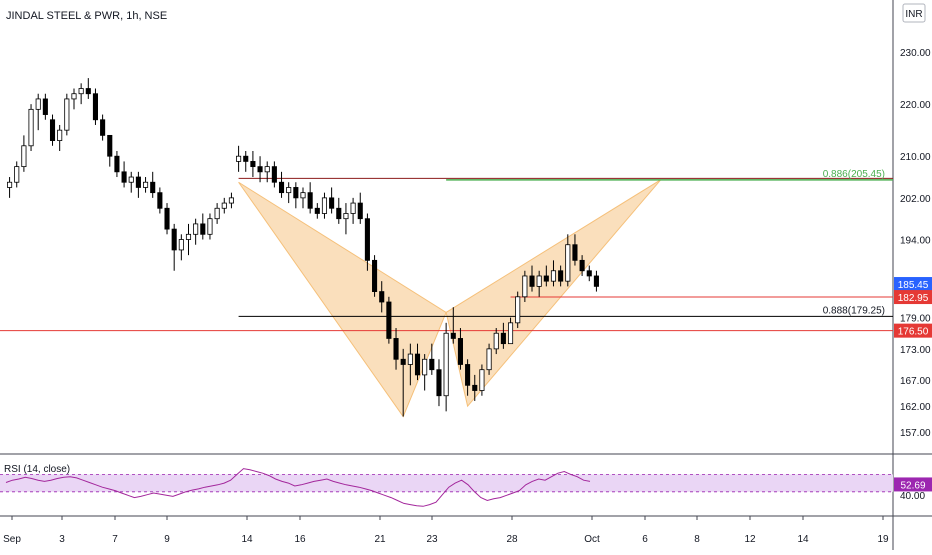  I want to click on rsi-line, so click(298, 487).